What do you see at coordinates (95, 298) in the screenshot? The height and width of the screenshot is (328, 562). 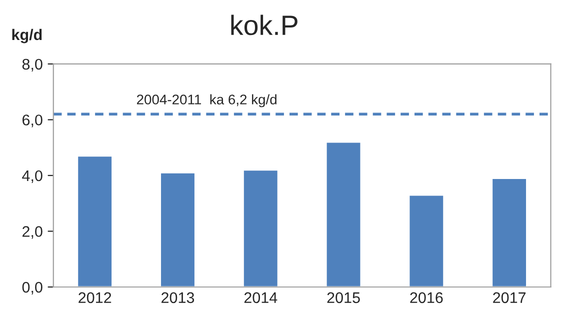 I see `x-tick-label: 2012` at bounding box center [95, 298].